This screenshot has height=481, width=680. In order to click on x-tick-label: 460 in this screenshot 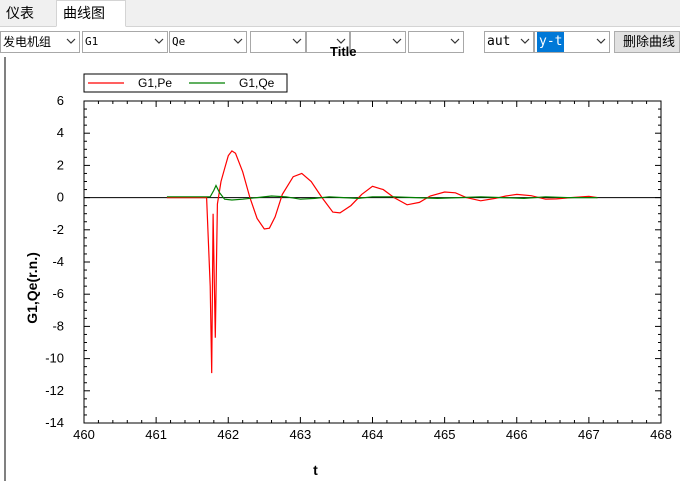, I will do `click(84, 434)`.